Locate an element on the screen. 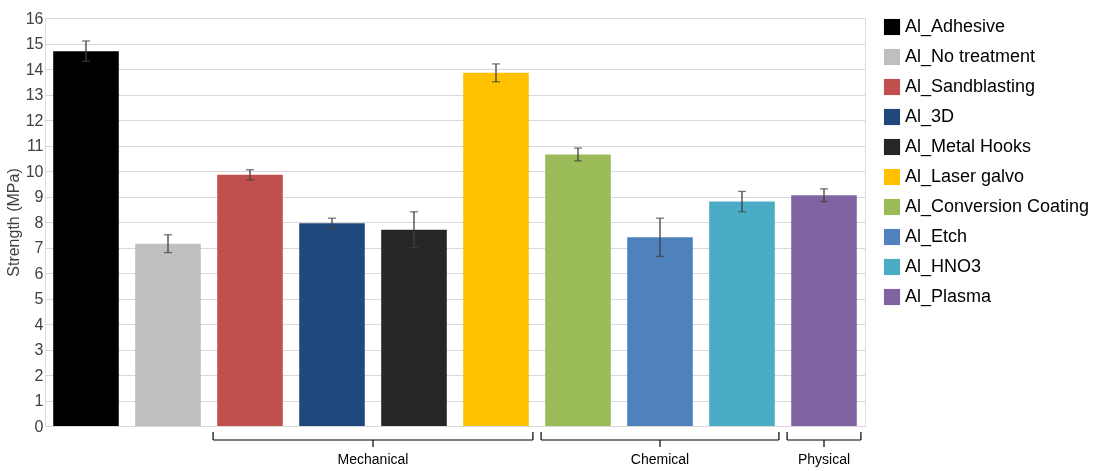 The image size is (1110, 471). y-tick-label: 10 is located at coordinates (34, 171).